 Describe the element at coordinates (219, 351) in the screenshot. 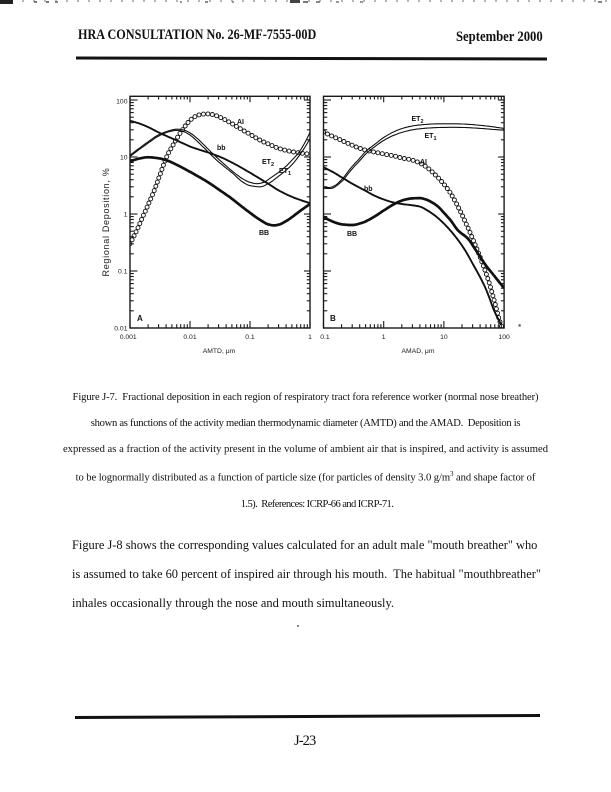

I see `svg-text: AMTD, μm` at that location.